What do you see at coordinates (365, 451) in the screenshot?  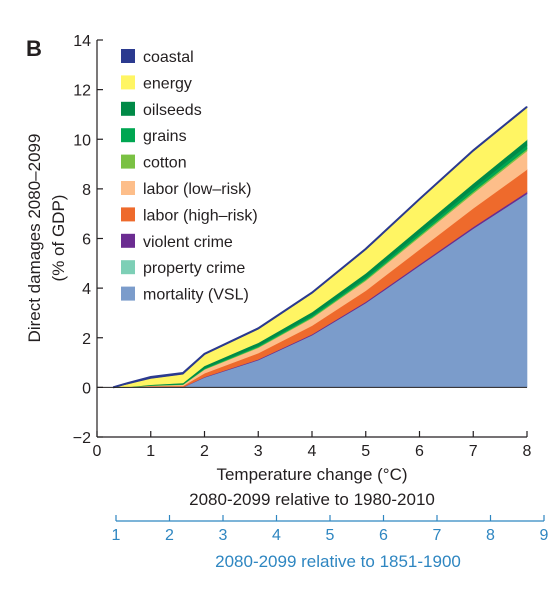 I see `x-tick-label: 5` at bounding box center [365, 451].